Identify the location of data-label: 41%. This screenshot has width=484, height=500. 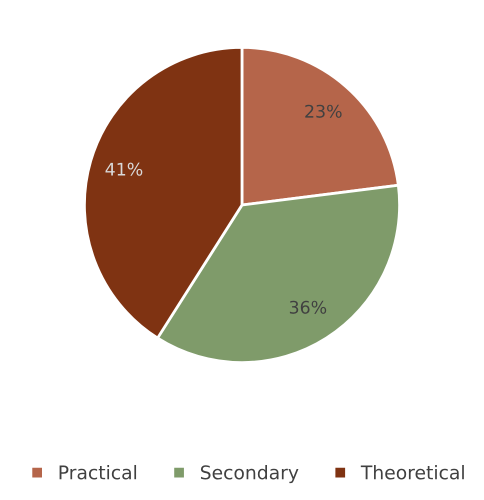
(124, 169).